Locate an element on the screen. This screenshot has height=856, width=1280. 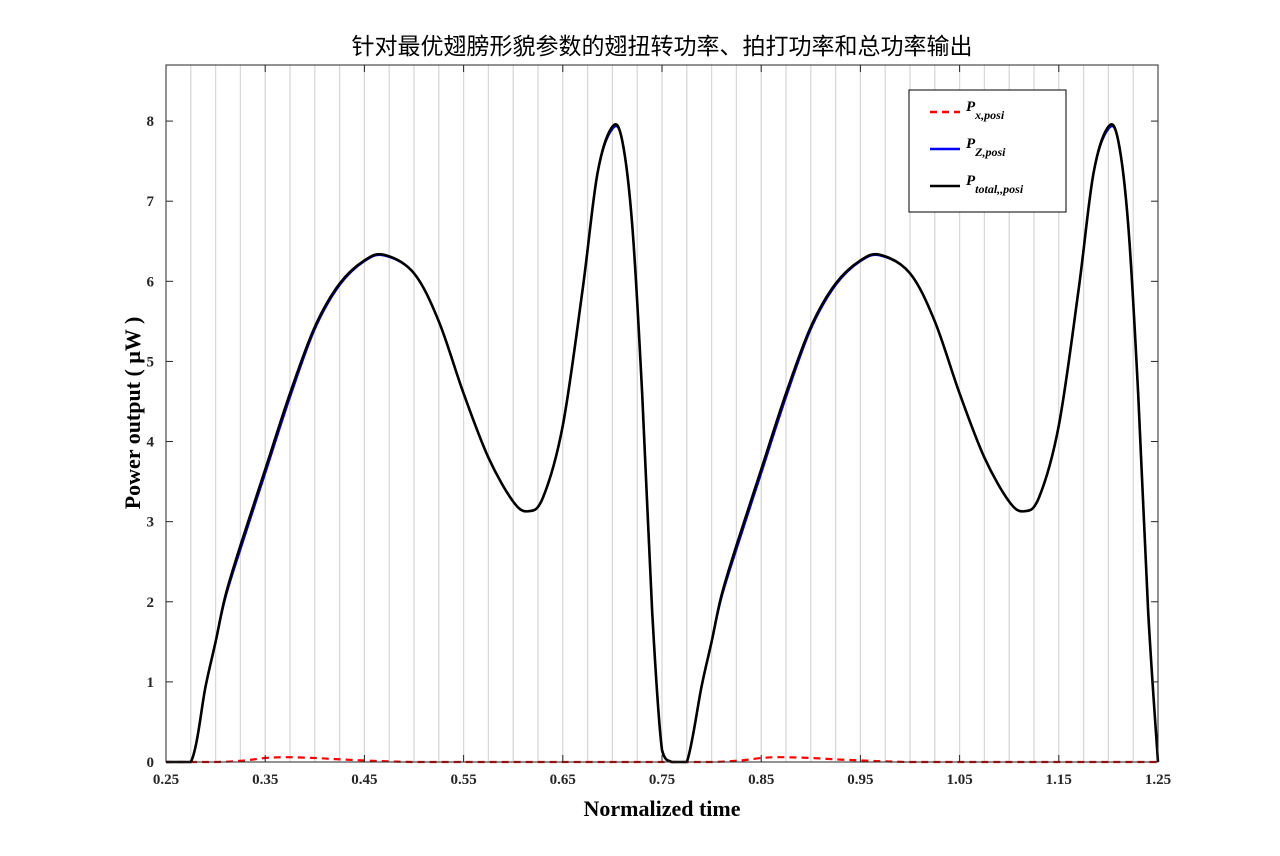
x-tick-label: 0.75 is located at coordinates (662, 780).